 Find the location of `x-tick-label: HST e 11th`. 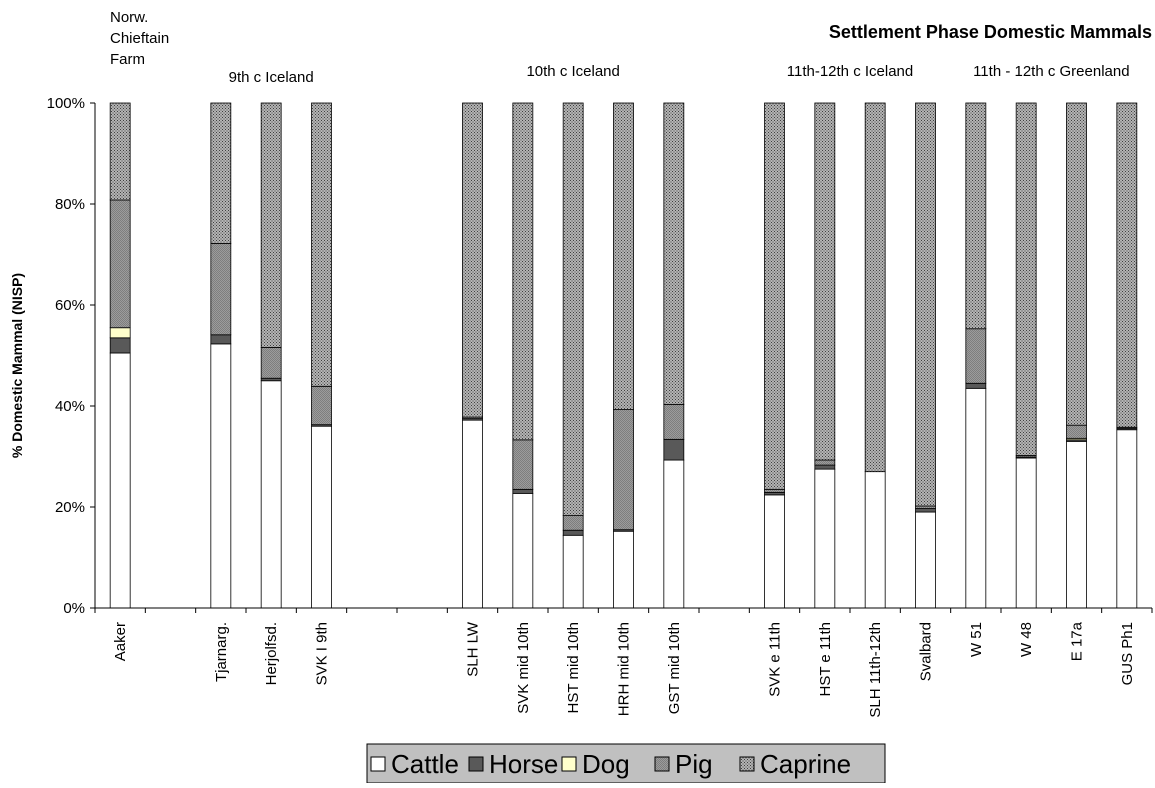

x-tick-label: HST e 11th is located at coordinates (825, 659).